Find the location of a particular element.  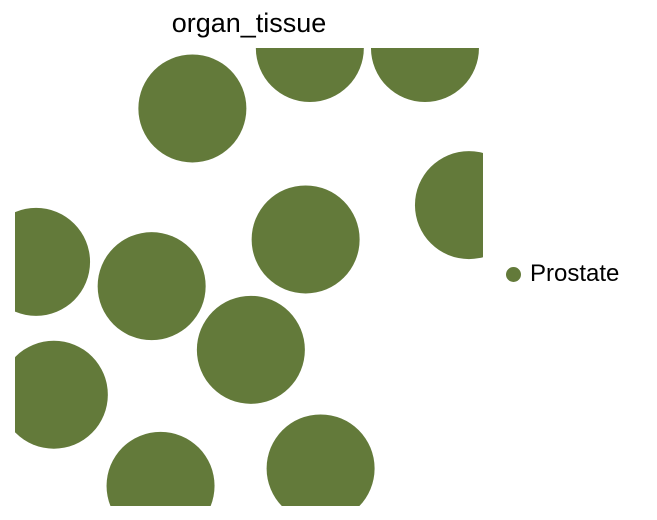

legend-marker-prostate is located at coordinates (513, 274).